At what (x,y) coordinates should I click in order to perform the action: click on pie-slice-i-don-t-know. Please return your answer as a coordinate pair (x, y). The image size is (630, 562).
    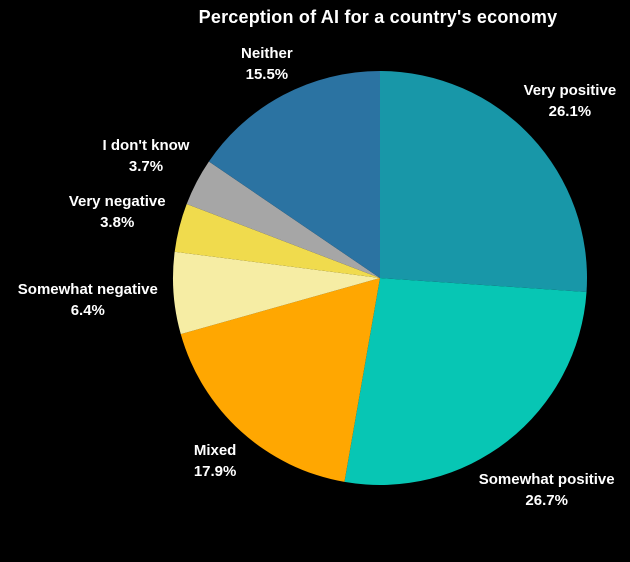
    Looking at the image, I should click on (283, 219).